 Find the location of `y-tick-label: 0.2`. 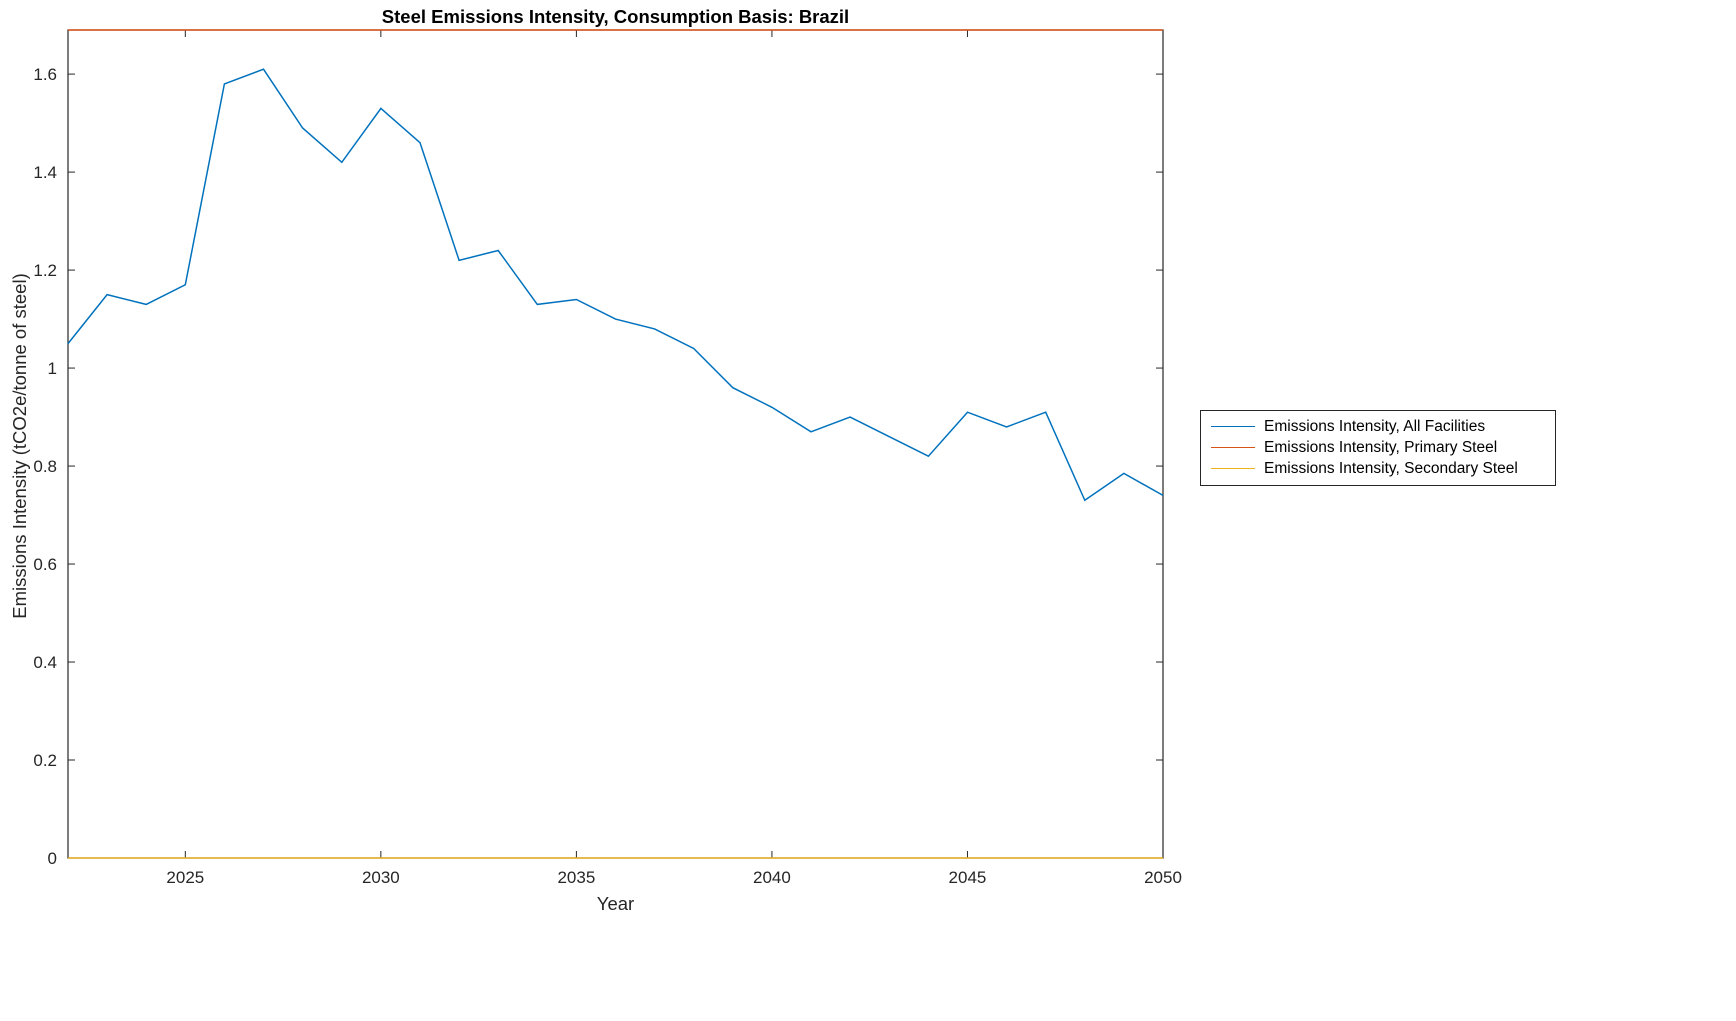

y-tick-label: 0.2 is located at coordinates (45, 760).